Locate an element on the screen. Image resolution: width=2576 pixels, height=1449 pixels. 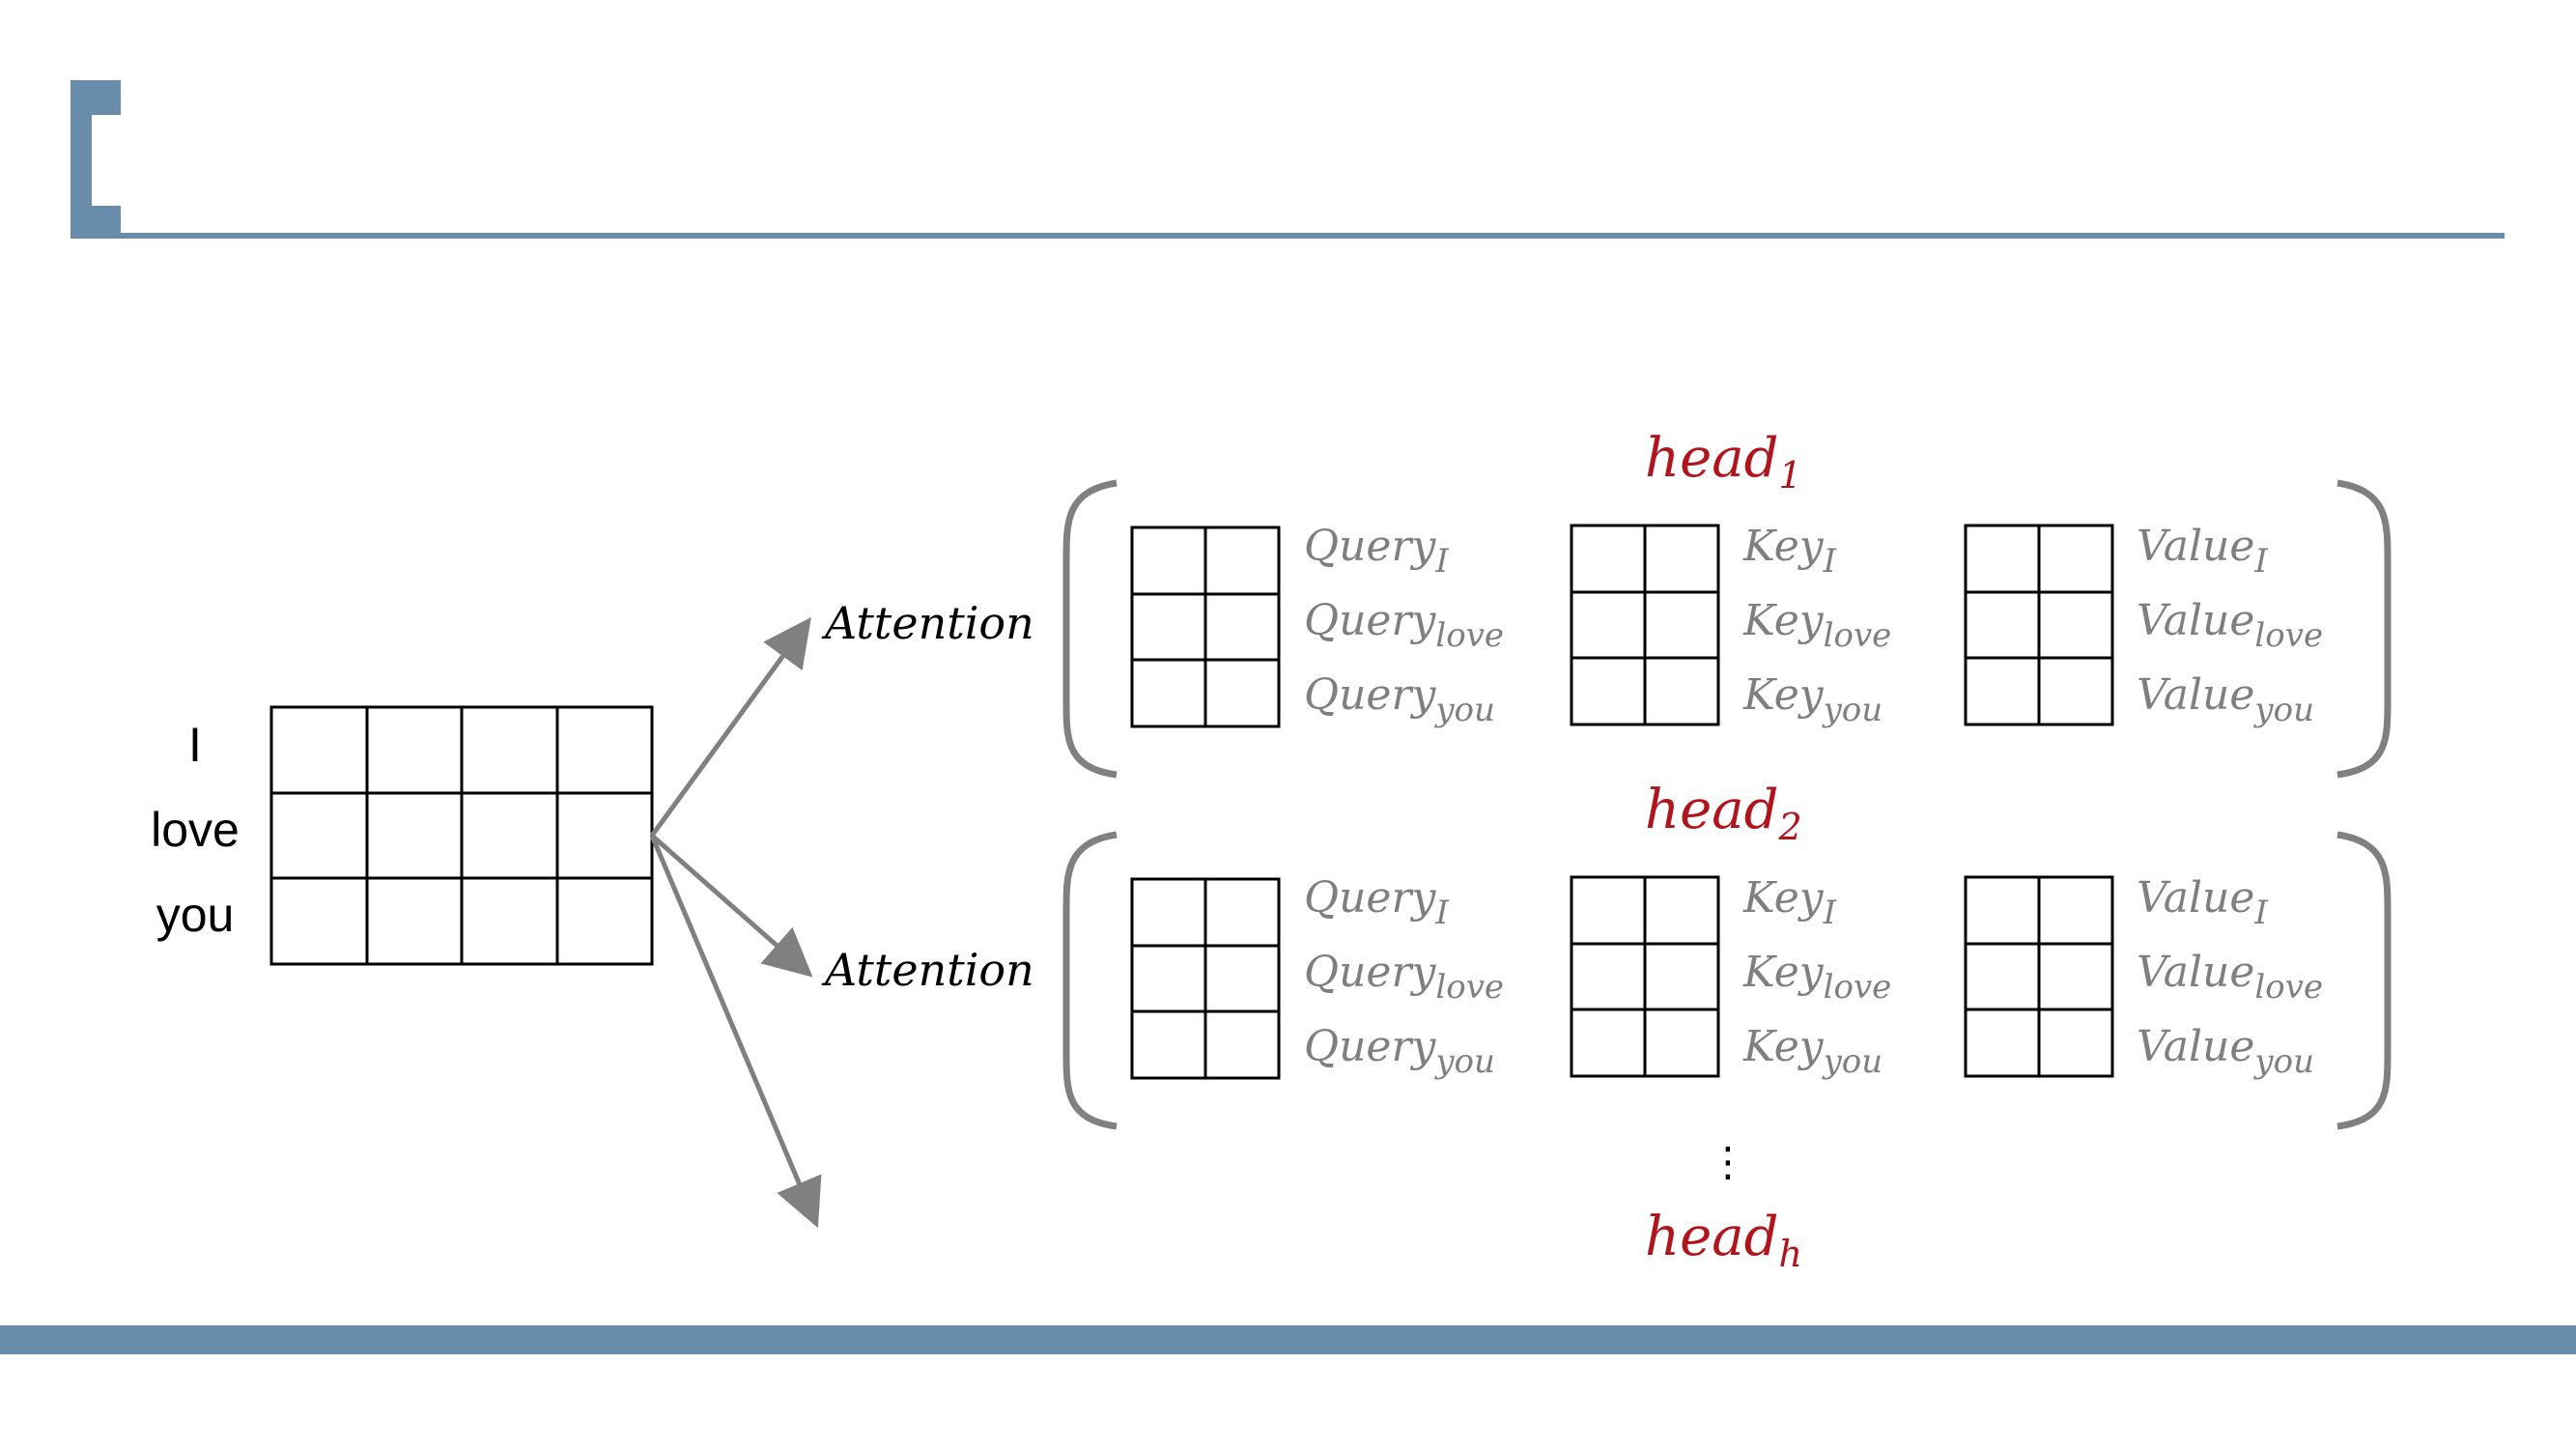
head-1-key-label-love: Keylove is located at coordinates (1817, 625).